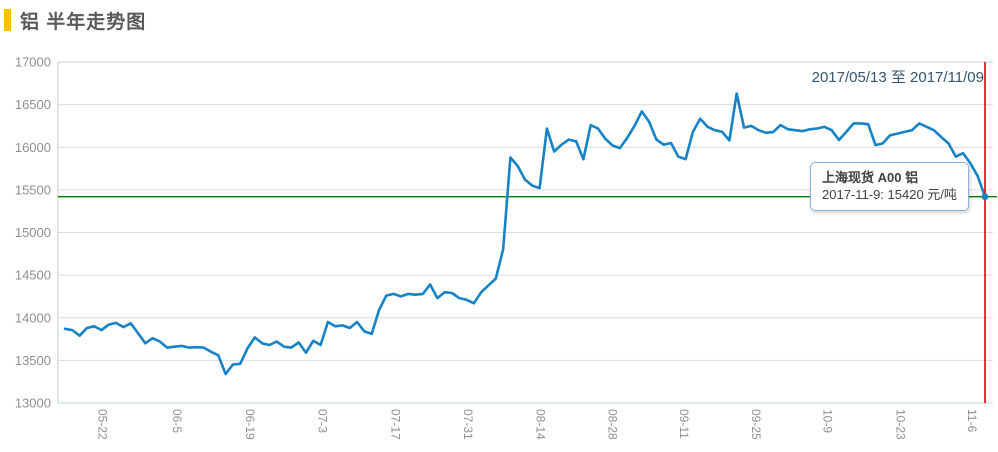 This screenshot has height=452, width=998. Describe the element at coordinates (33, 275) in the screenshot. I see `y-tick-label: 14500` at that location.